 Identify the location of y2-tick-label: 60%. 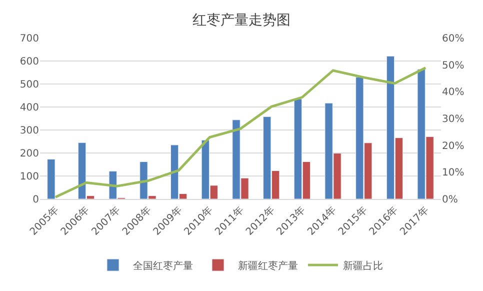
(453, 39).